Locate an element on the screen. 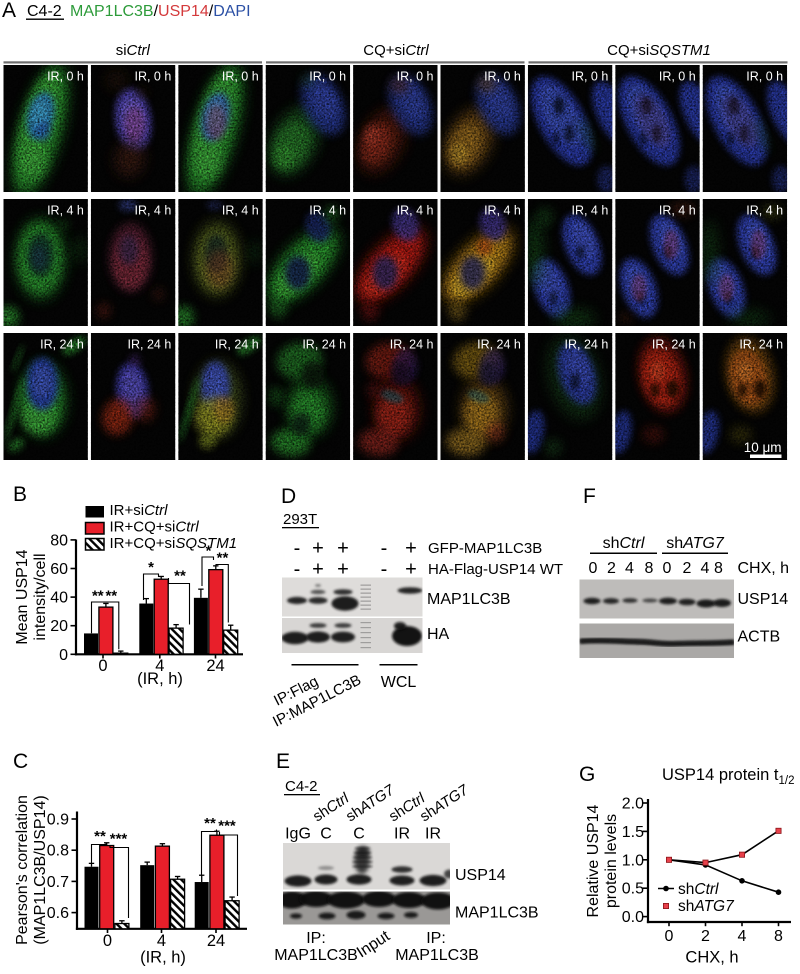 This screenshot has height=974, width=800. svg-text: B is located at coordinates (20, 494).